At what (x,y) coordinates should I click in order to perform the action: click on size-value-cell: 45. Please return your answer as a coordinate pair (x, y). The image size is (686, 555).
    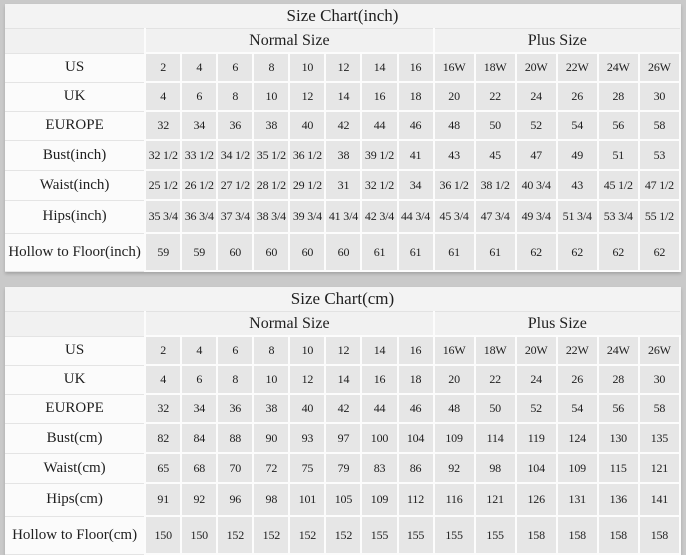
    Looking at the image, I should click on (495, 155).